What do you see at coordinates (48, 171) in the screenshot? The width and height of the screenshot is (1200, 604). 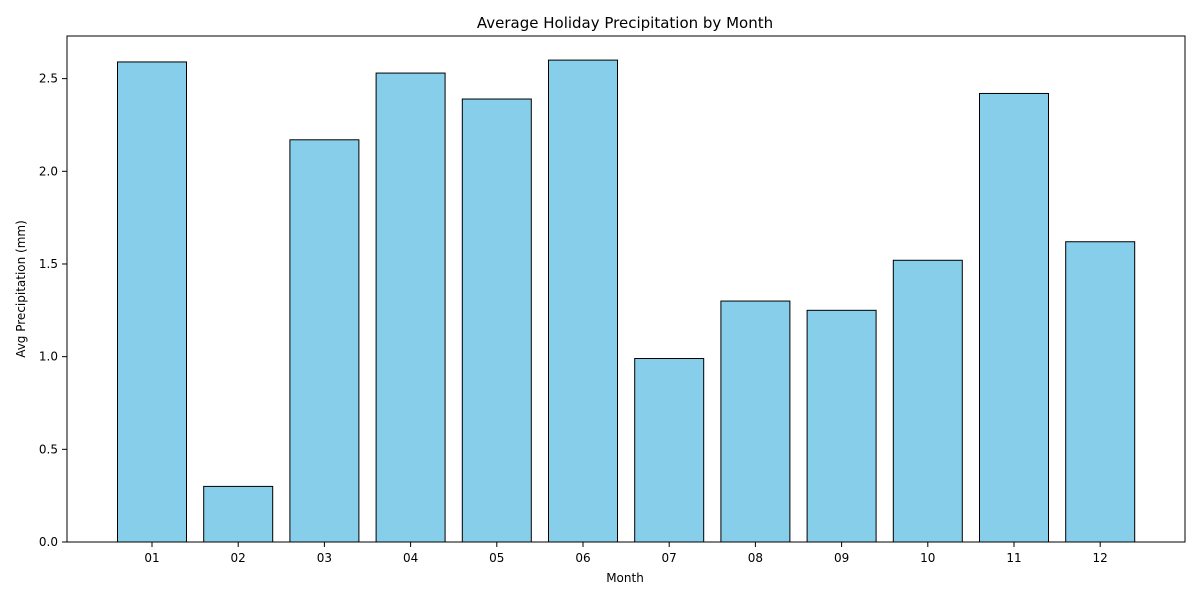 I see `y-tick-label: 2.0` at bounding box center [48, 171].